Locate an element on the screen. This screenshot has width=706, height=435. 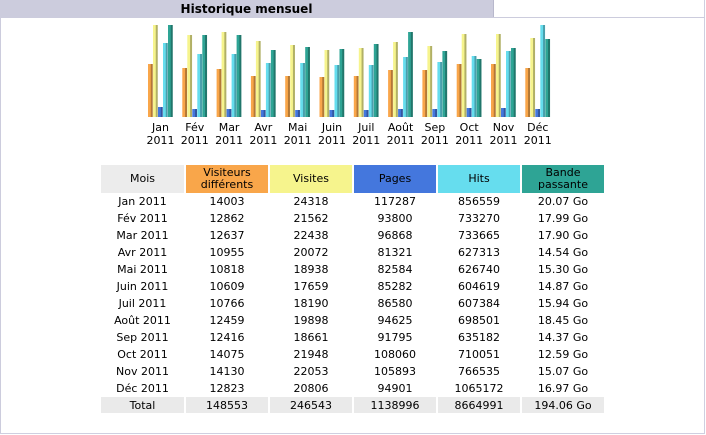
cell-visits: 20072 is located at coordinates (311, 252).